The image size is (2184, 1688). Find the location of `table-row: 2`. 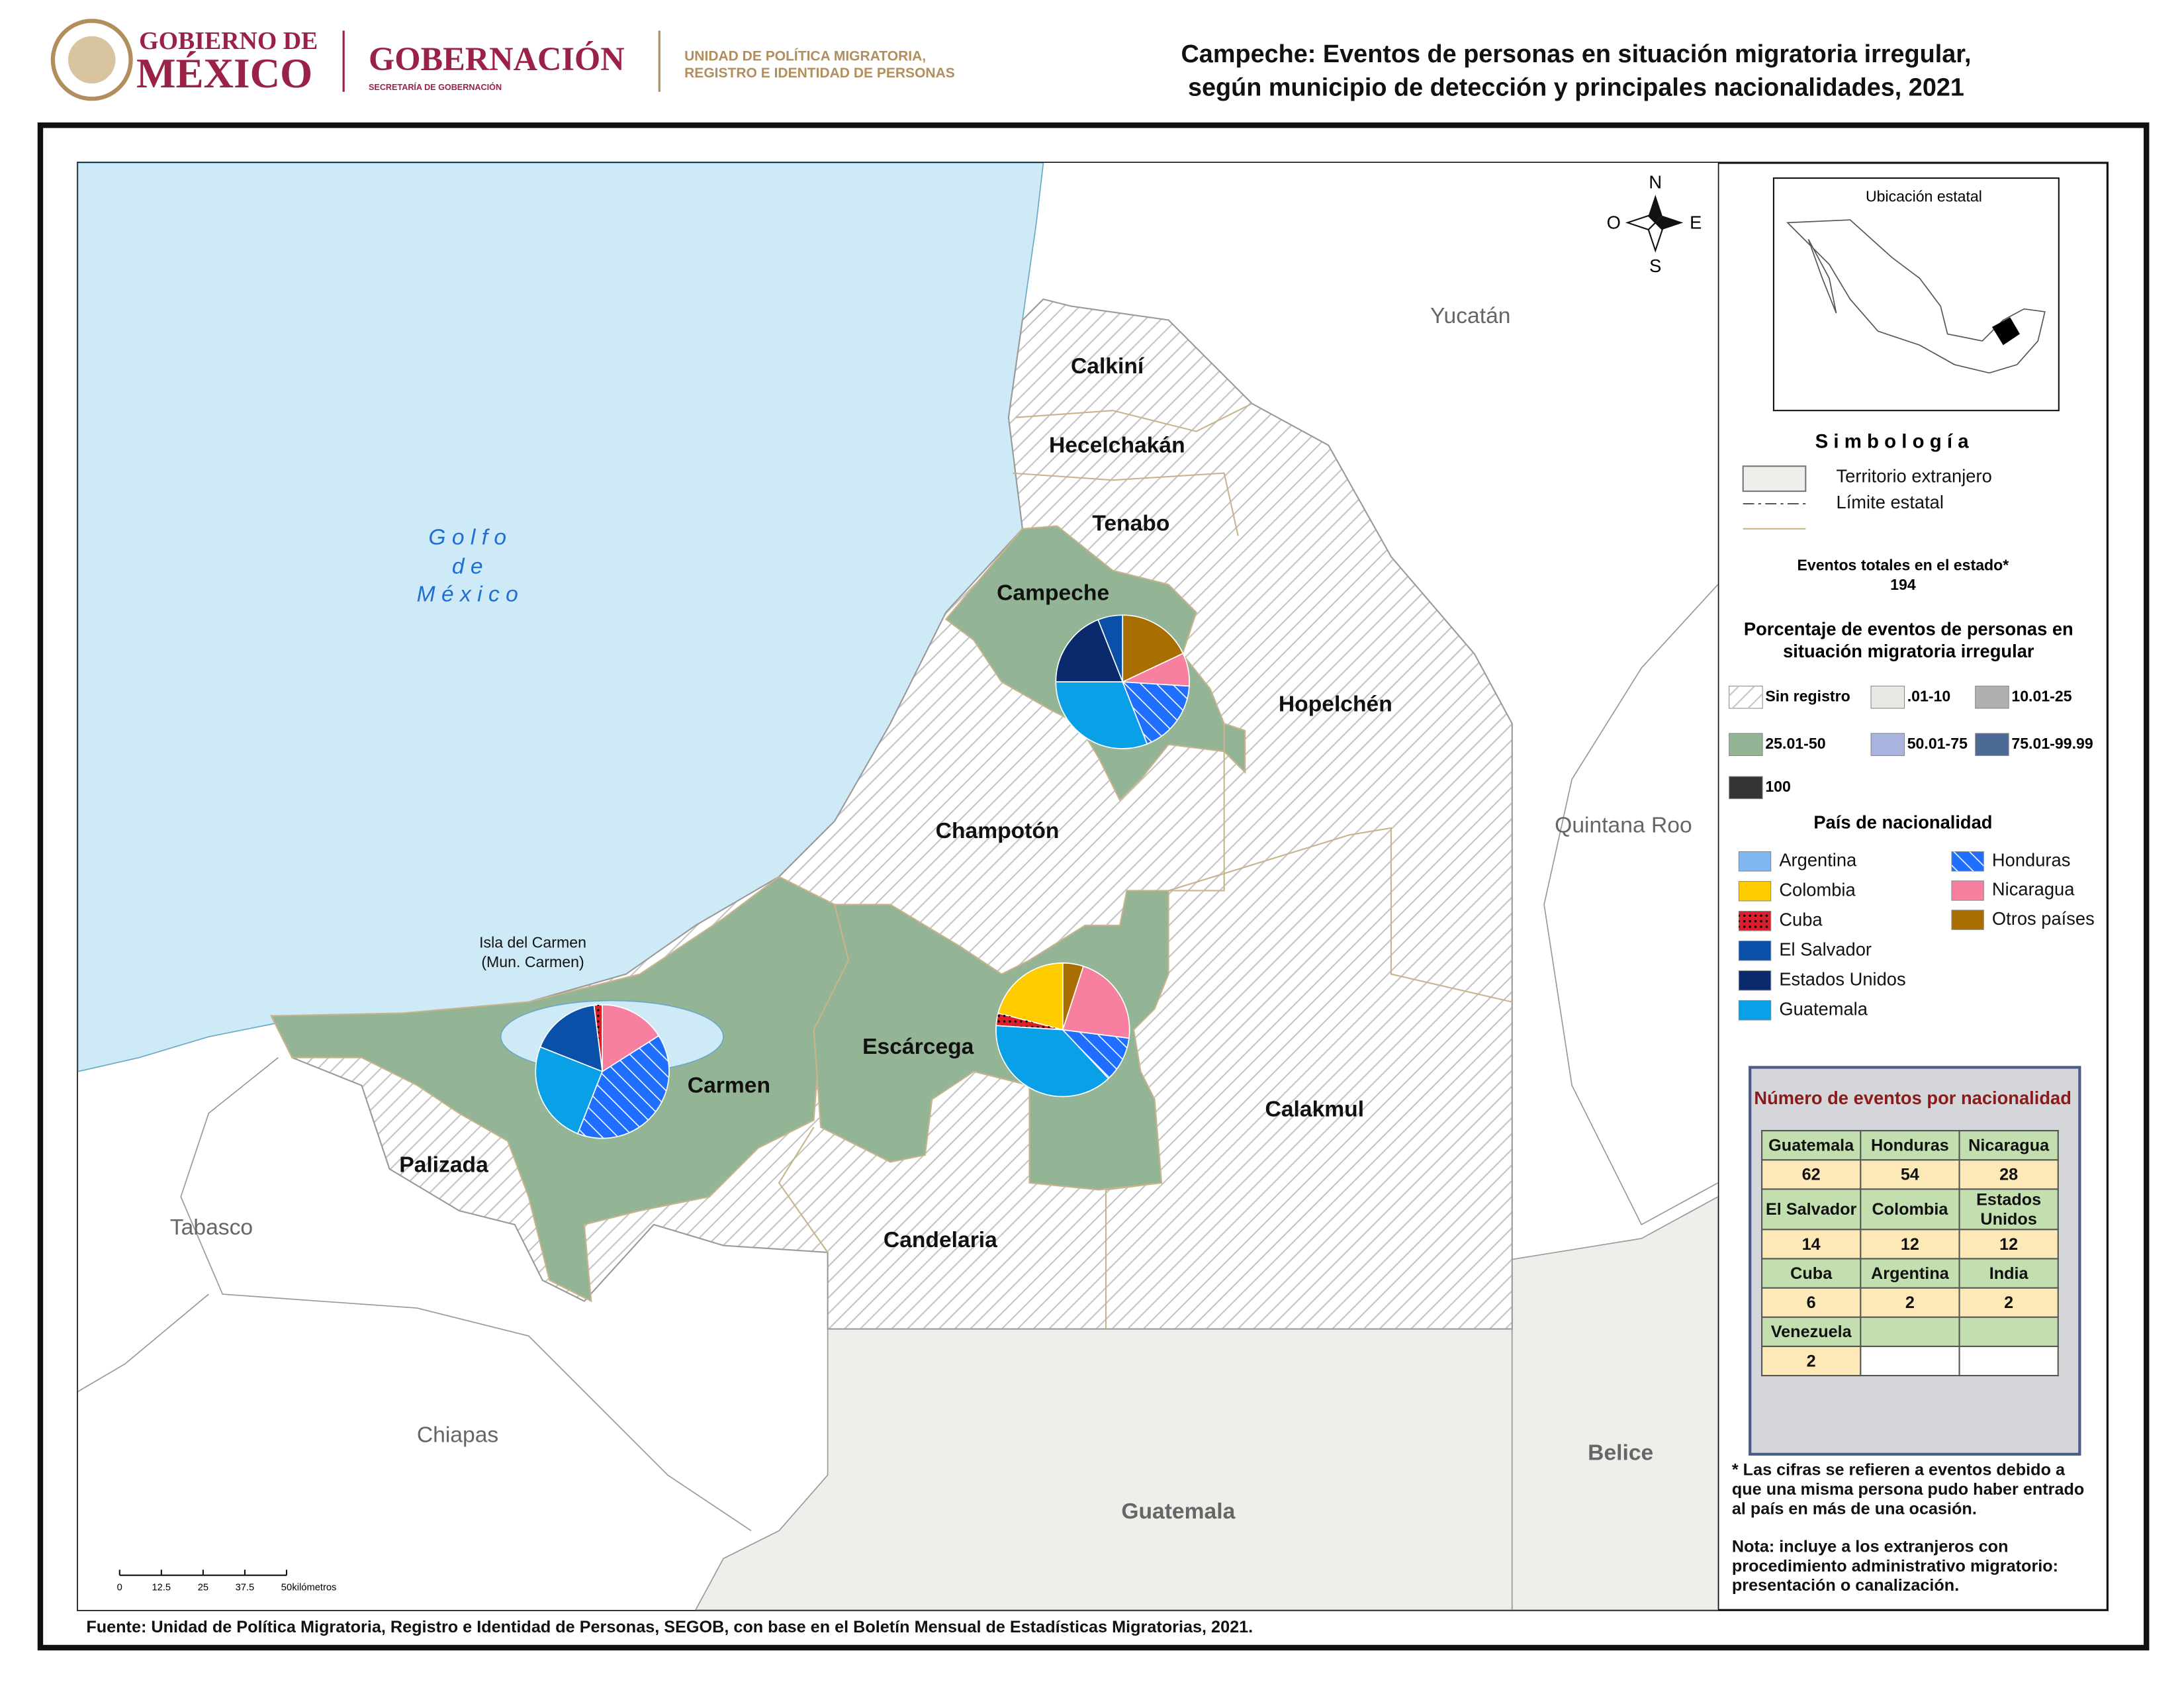

table-row: 2 is located at coordinates (1910, 1361).